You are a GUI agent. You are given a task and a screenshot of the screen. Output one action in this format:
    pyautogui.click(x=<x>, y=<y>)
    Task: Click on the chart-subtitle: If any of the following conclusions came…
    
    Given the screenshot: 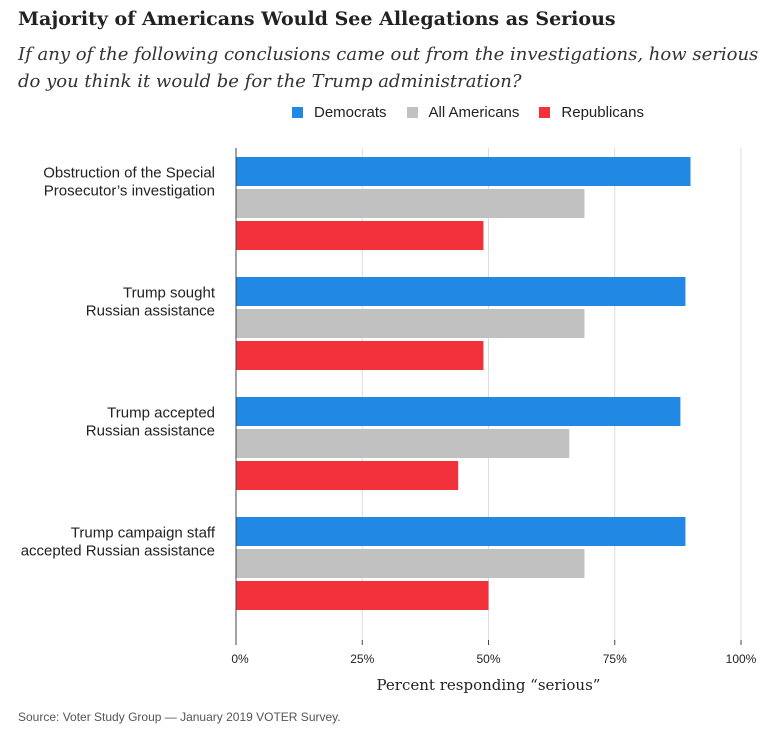 What is the action you would take?
    pyautogui.click(x=388, y=68)
    